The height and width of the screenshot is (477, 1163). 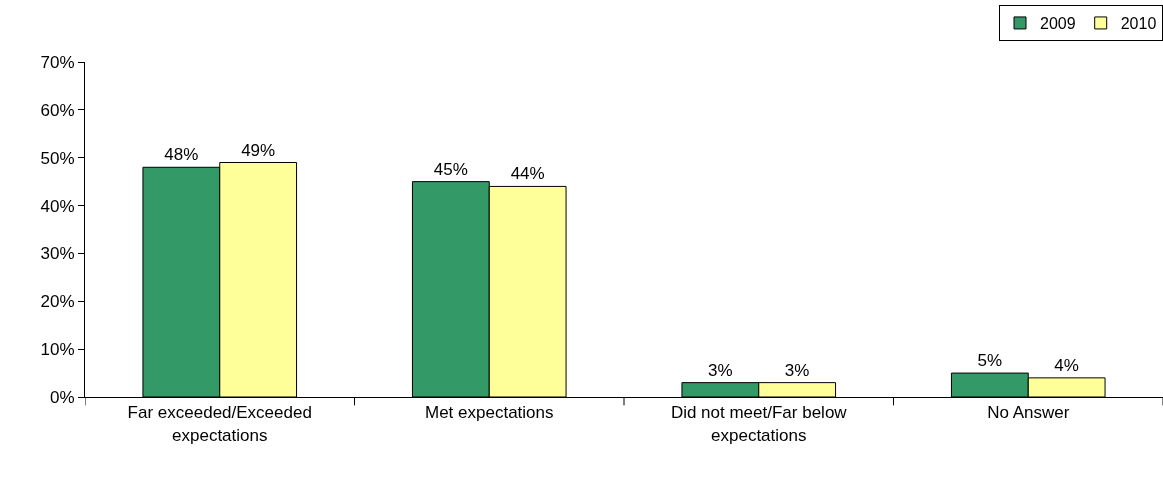 I want to click on y-tick-label: 0%, so click(x=62, y=397).